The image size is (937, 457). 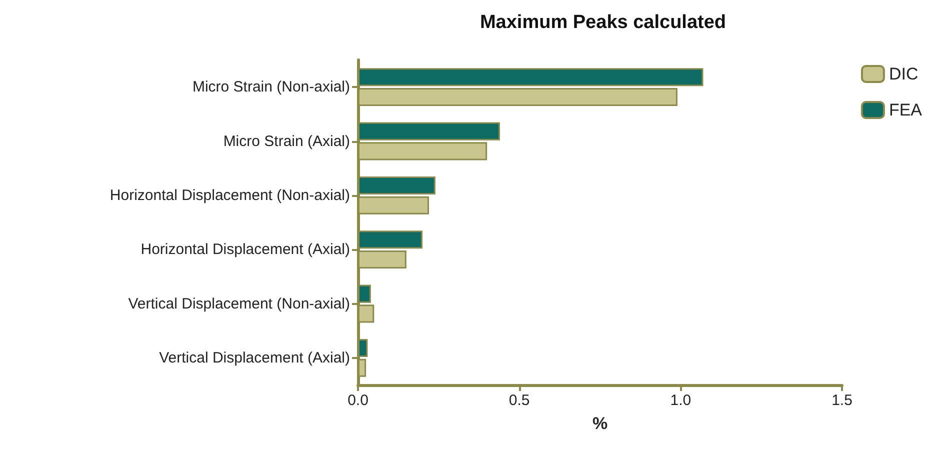 I want to click on x-tick-label: 0.5, so click(x=519, y=400).